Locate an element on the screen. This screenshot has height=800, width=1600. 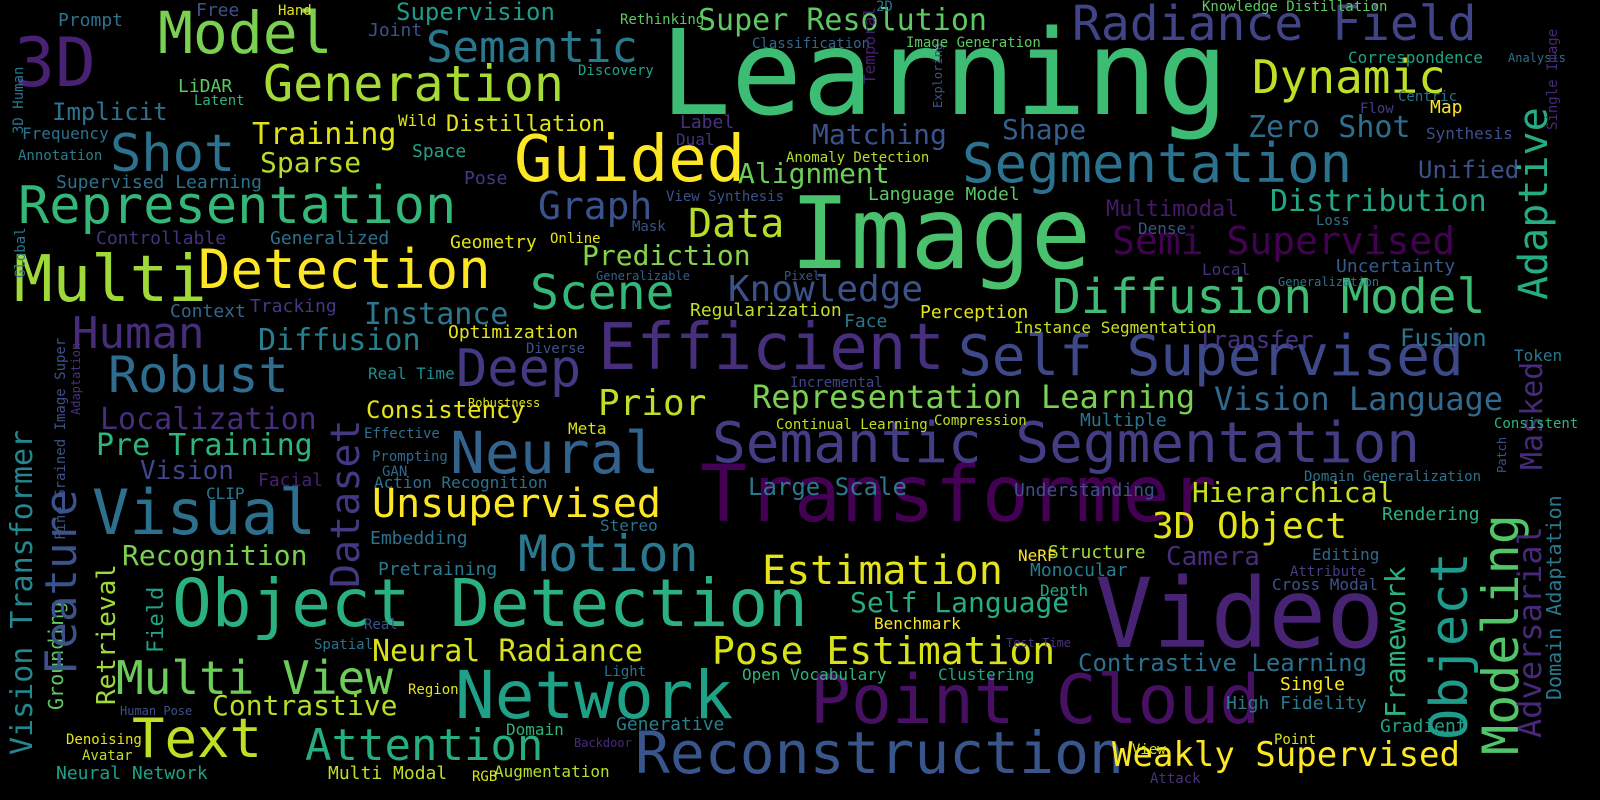
word-multi: Multi is located at coordinates (110, 280).